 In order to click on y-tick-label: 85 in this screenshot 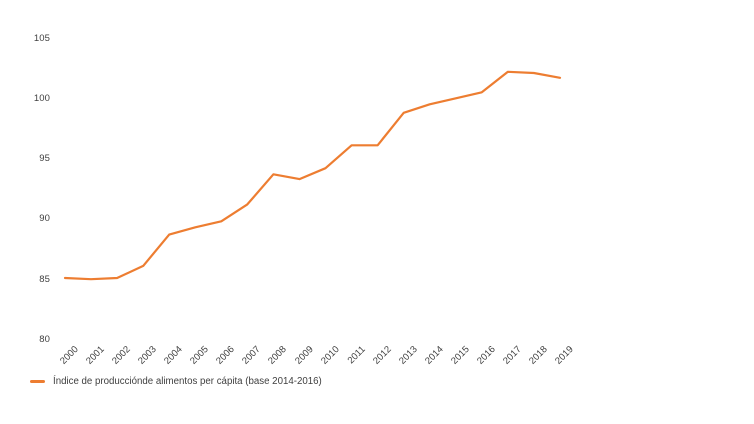, I will do `click(44, 279)`.